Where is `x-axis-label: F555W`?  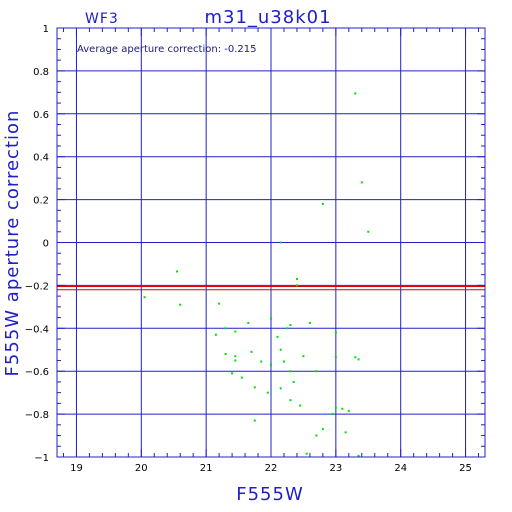 x-axis-label: F555W is located at coordinates (270, 494).